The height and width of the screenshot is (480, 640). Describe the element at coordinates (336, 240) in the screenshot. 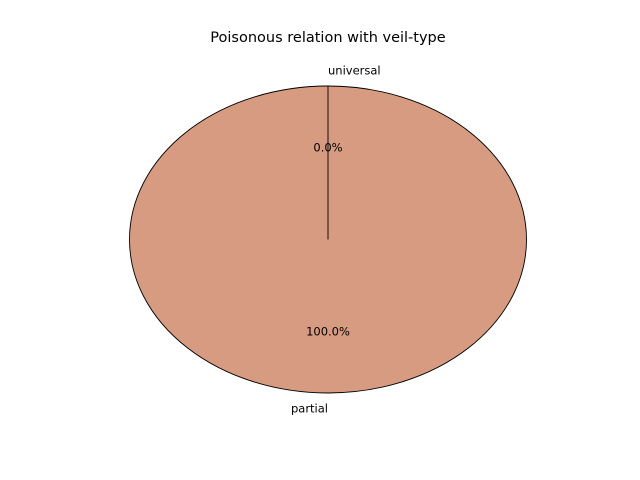

I see `pie-labels: partial 100.0% universal 0.0%` at that location.